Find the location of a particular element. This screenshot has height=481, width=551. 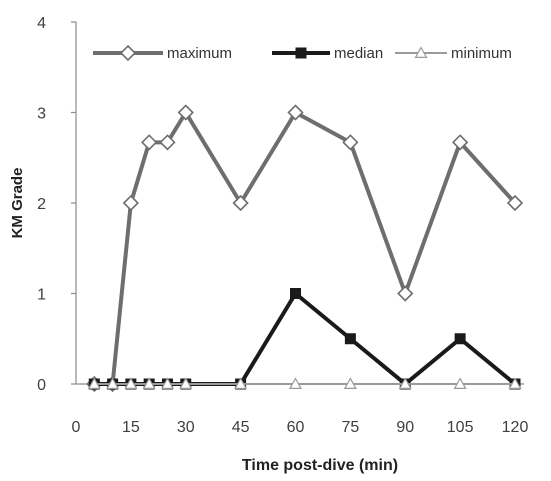

legend-marker-median is located at coordinates (301, 53).